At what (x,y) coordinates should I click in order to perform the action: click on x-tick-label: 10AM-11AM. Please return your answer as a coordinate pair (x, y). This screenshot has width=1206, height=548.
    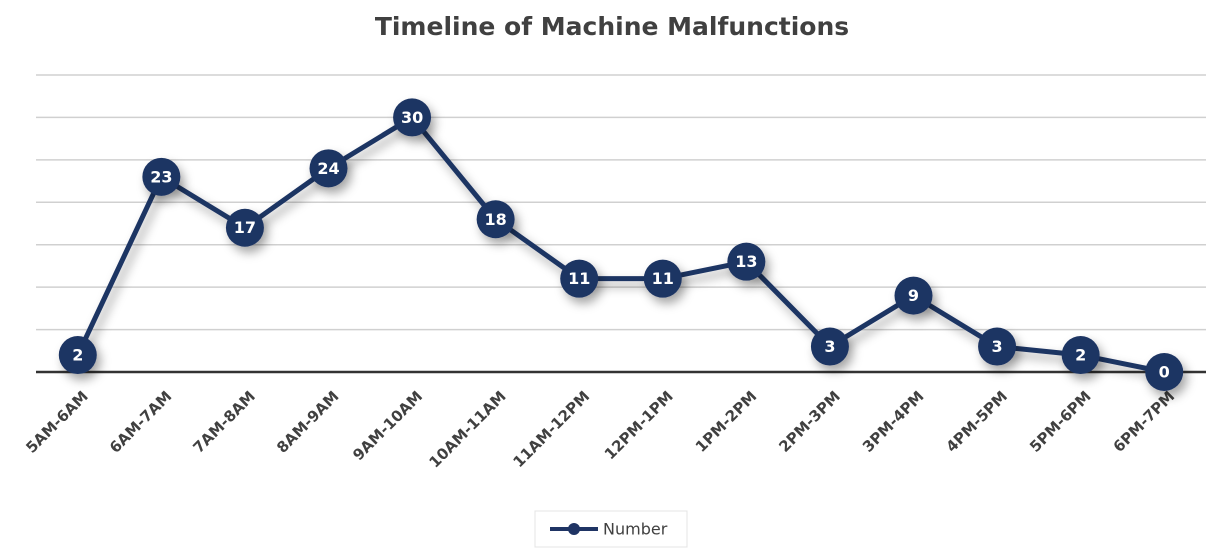
    Looking at the image, I should click on (467, 429).